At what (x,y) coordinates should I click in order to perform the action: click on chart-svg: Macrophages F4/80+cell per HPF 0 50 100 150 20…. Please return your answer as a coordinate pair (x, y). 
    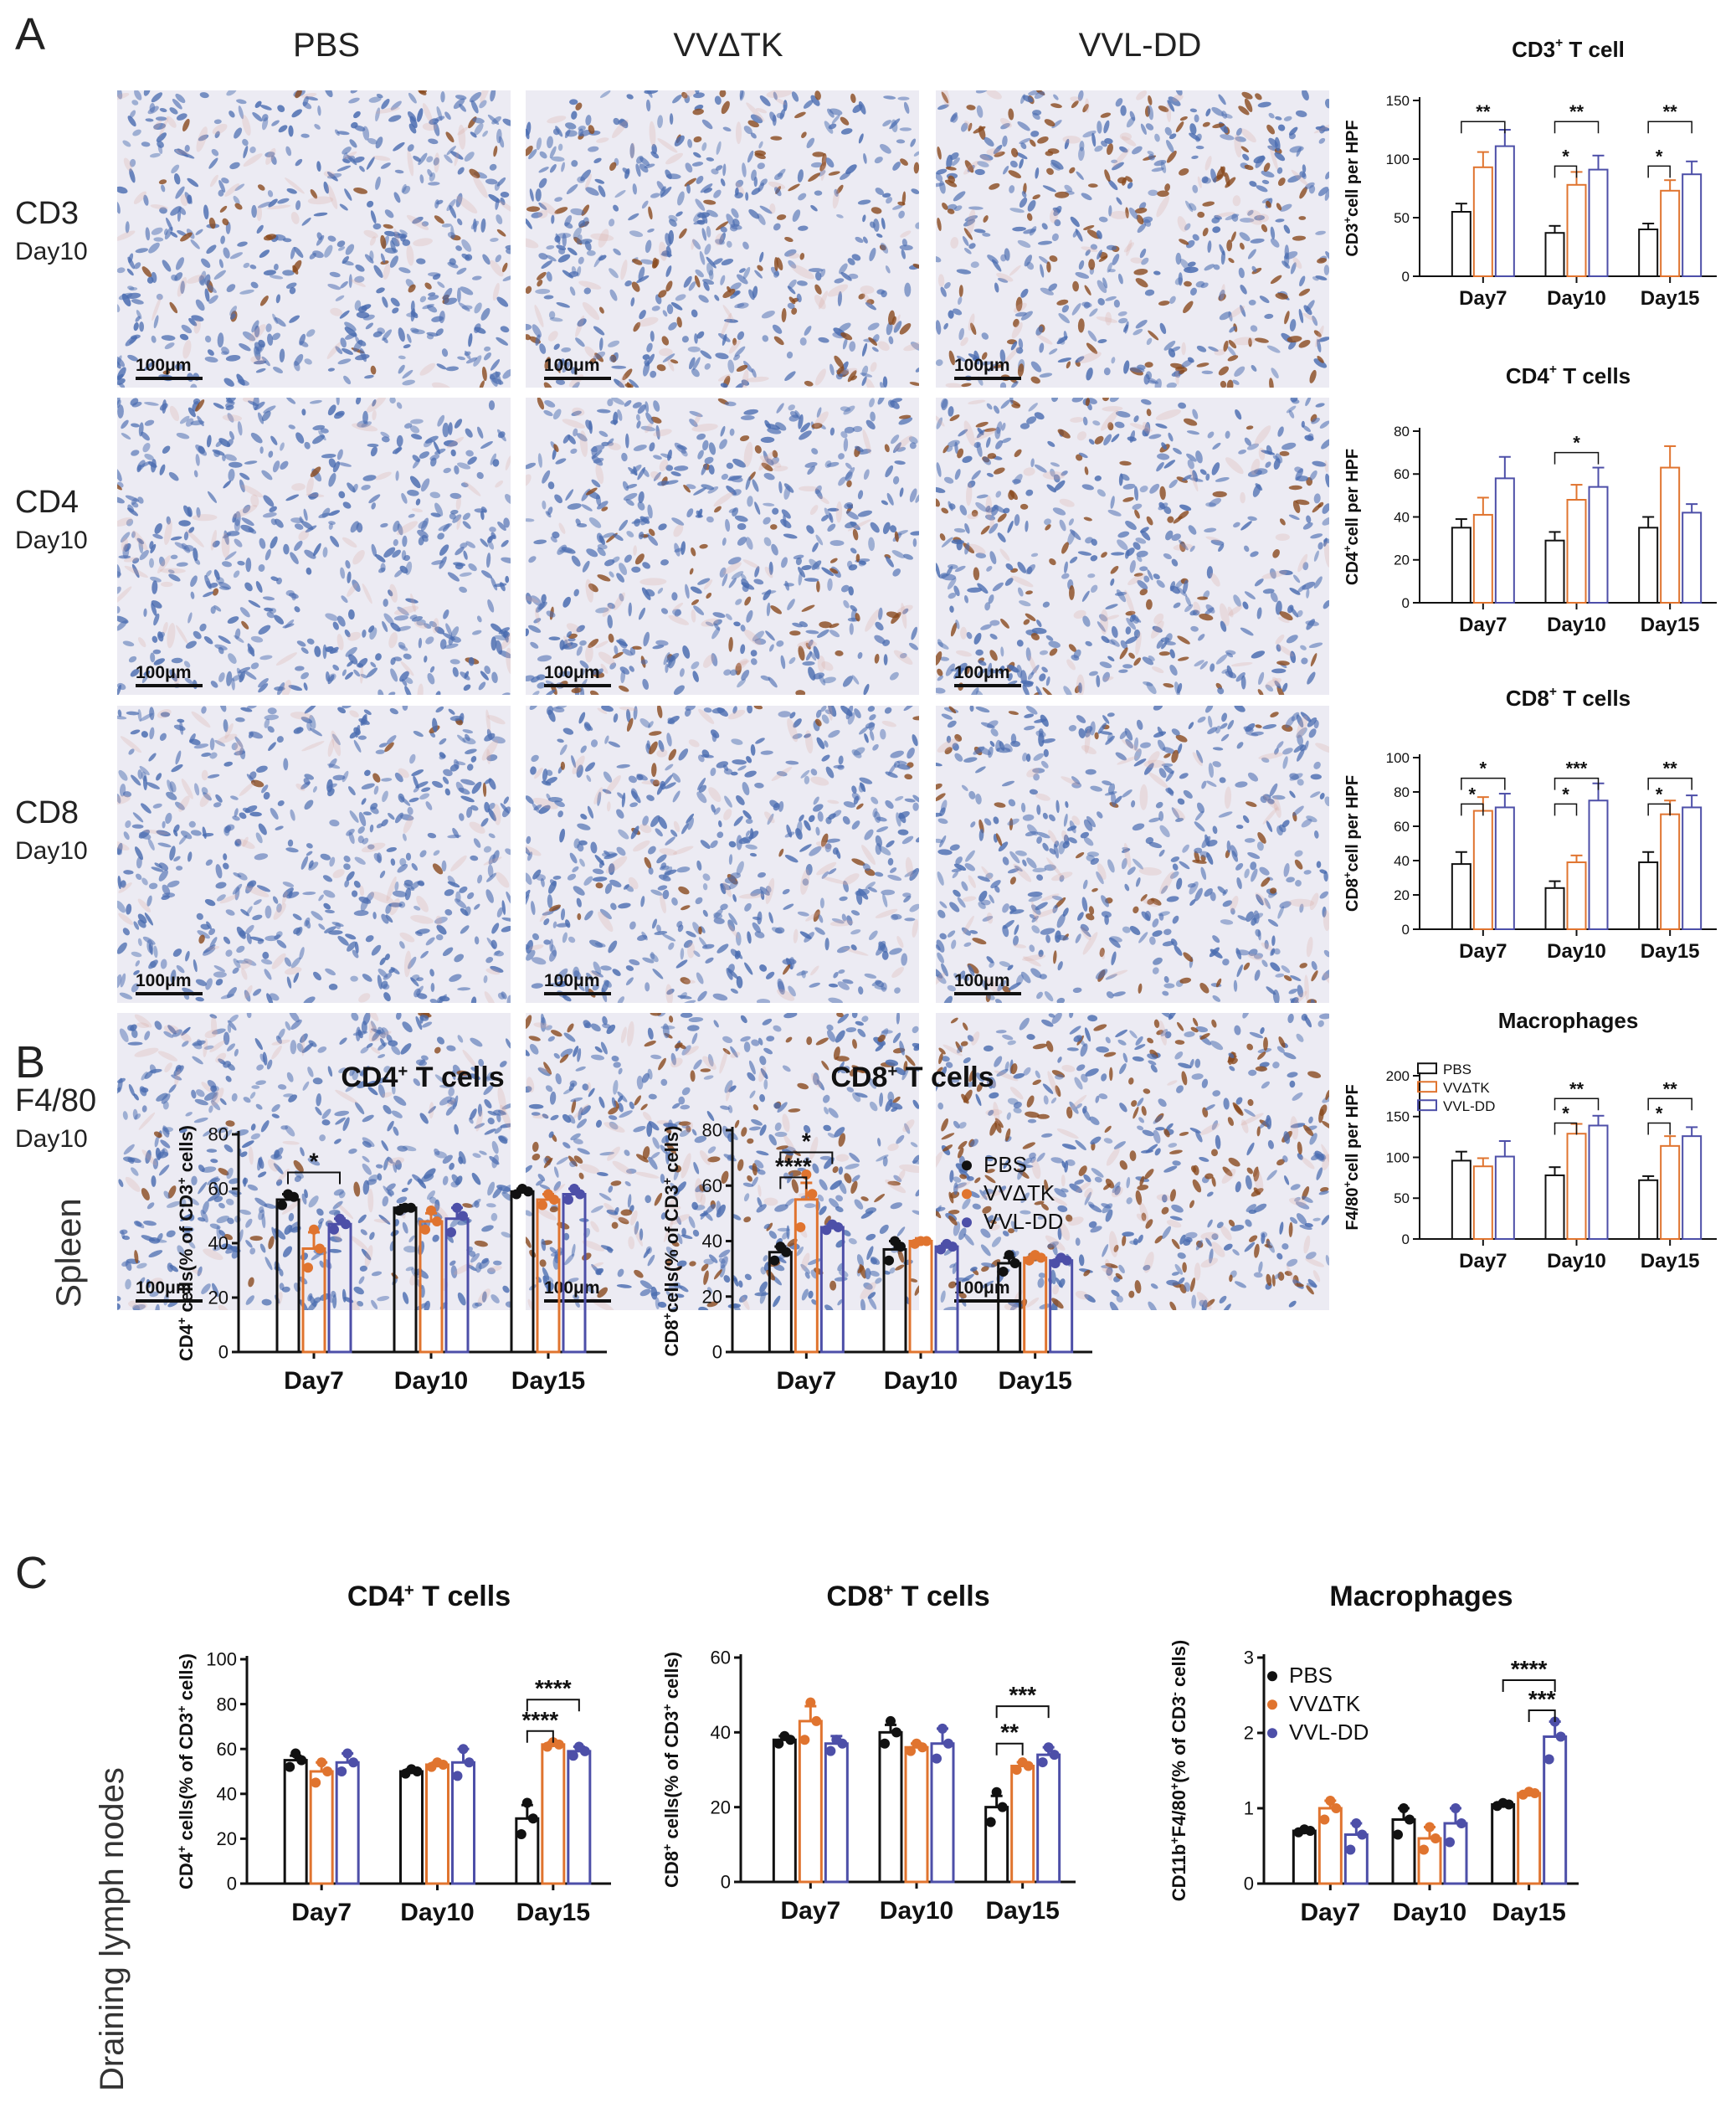
    Looking at the image, I should click on (1529, 1140).